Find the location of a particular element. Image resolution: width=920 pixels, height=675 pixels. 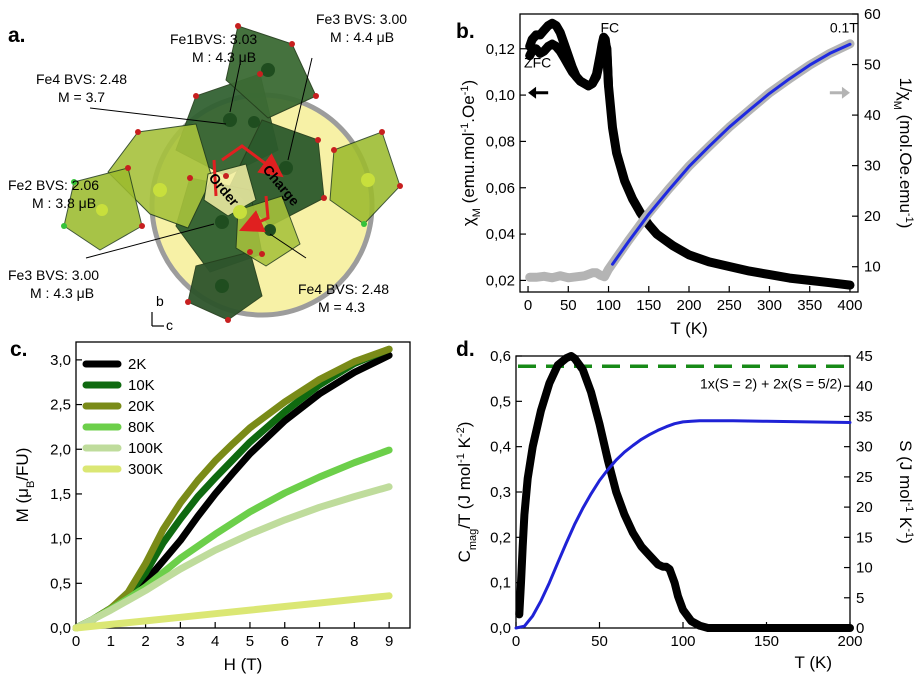

chart-d-reference-label: 1x(S = 2) + 2x(S = 5/2) is located at coordinates (771, 383).